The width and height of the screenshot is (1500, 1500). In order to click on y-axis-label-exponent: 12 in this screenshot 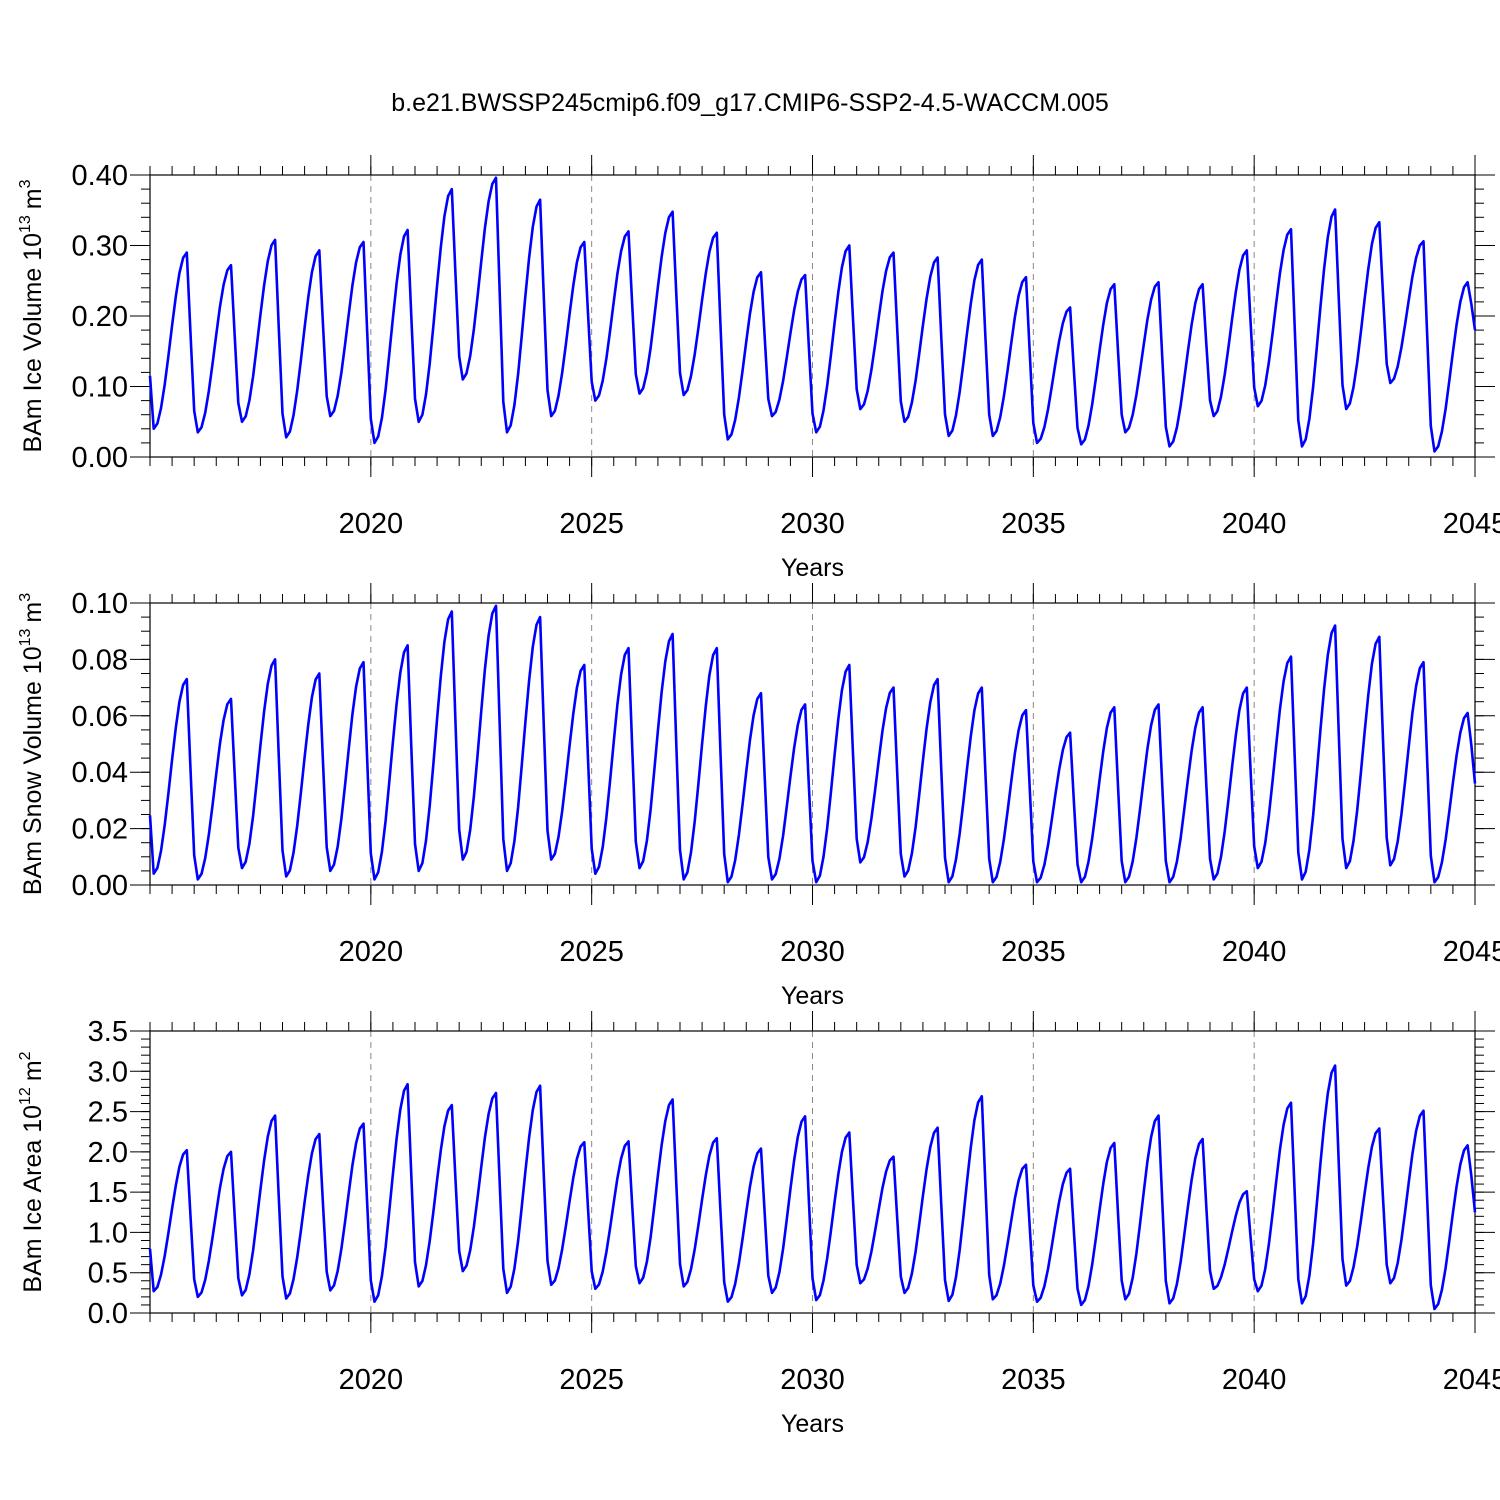, I will do `click(25, 1096)`.